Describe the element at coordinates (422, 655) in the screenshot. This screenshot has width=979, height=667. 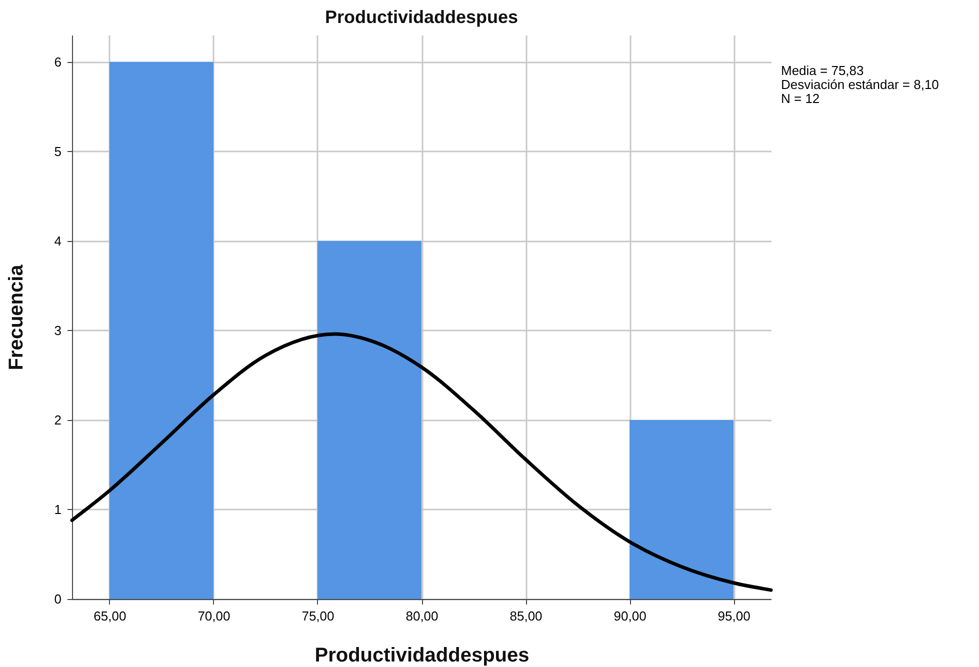
I see `x-axis-title: Productividaddespues` at that location.